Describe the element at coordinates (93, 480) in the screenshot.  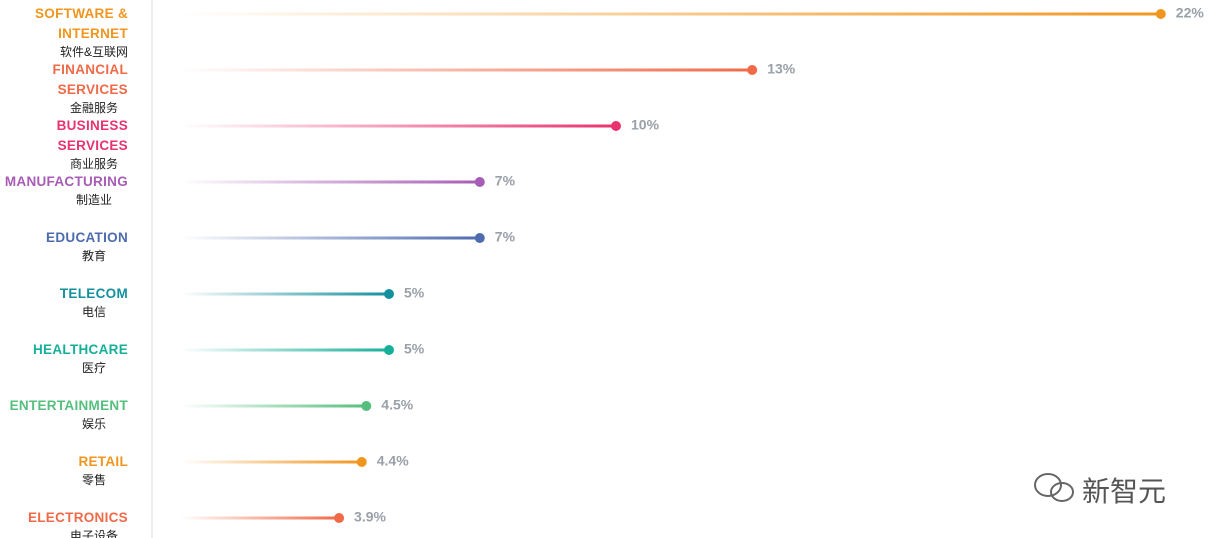
I see `category-label-zh: 零售` at that location.